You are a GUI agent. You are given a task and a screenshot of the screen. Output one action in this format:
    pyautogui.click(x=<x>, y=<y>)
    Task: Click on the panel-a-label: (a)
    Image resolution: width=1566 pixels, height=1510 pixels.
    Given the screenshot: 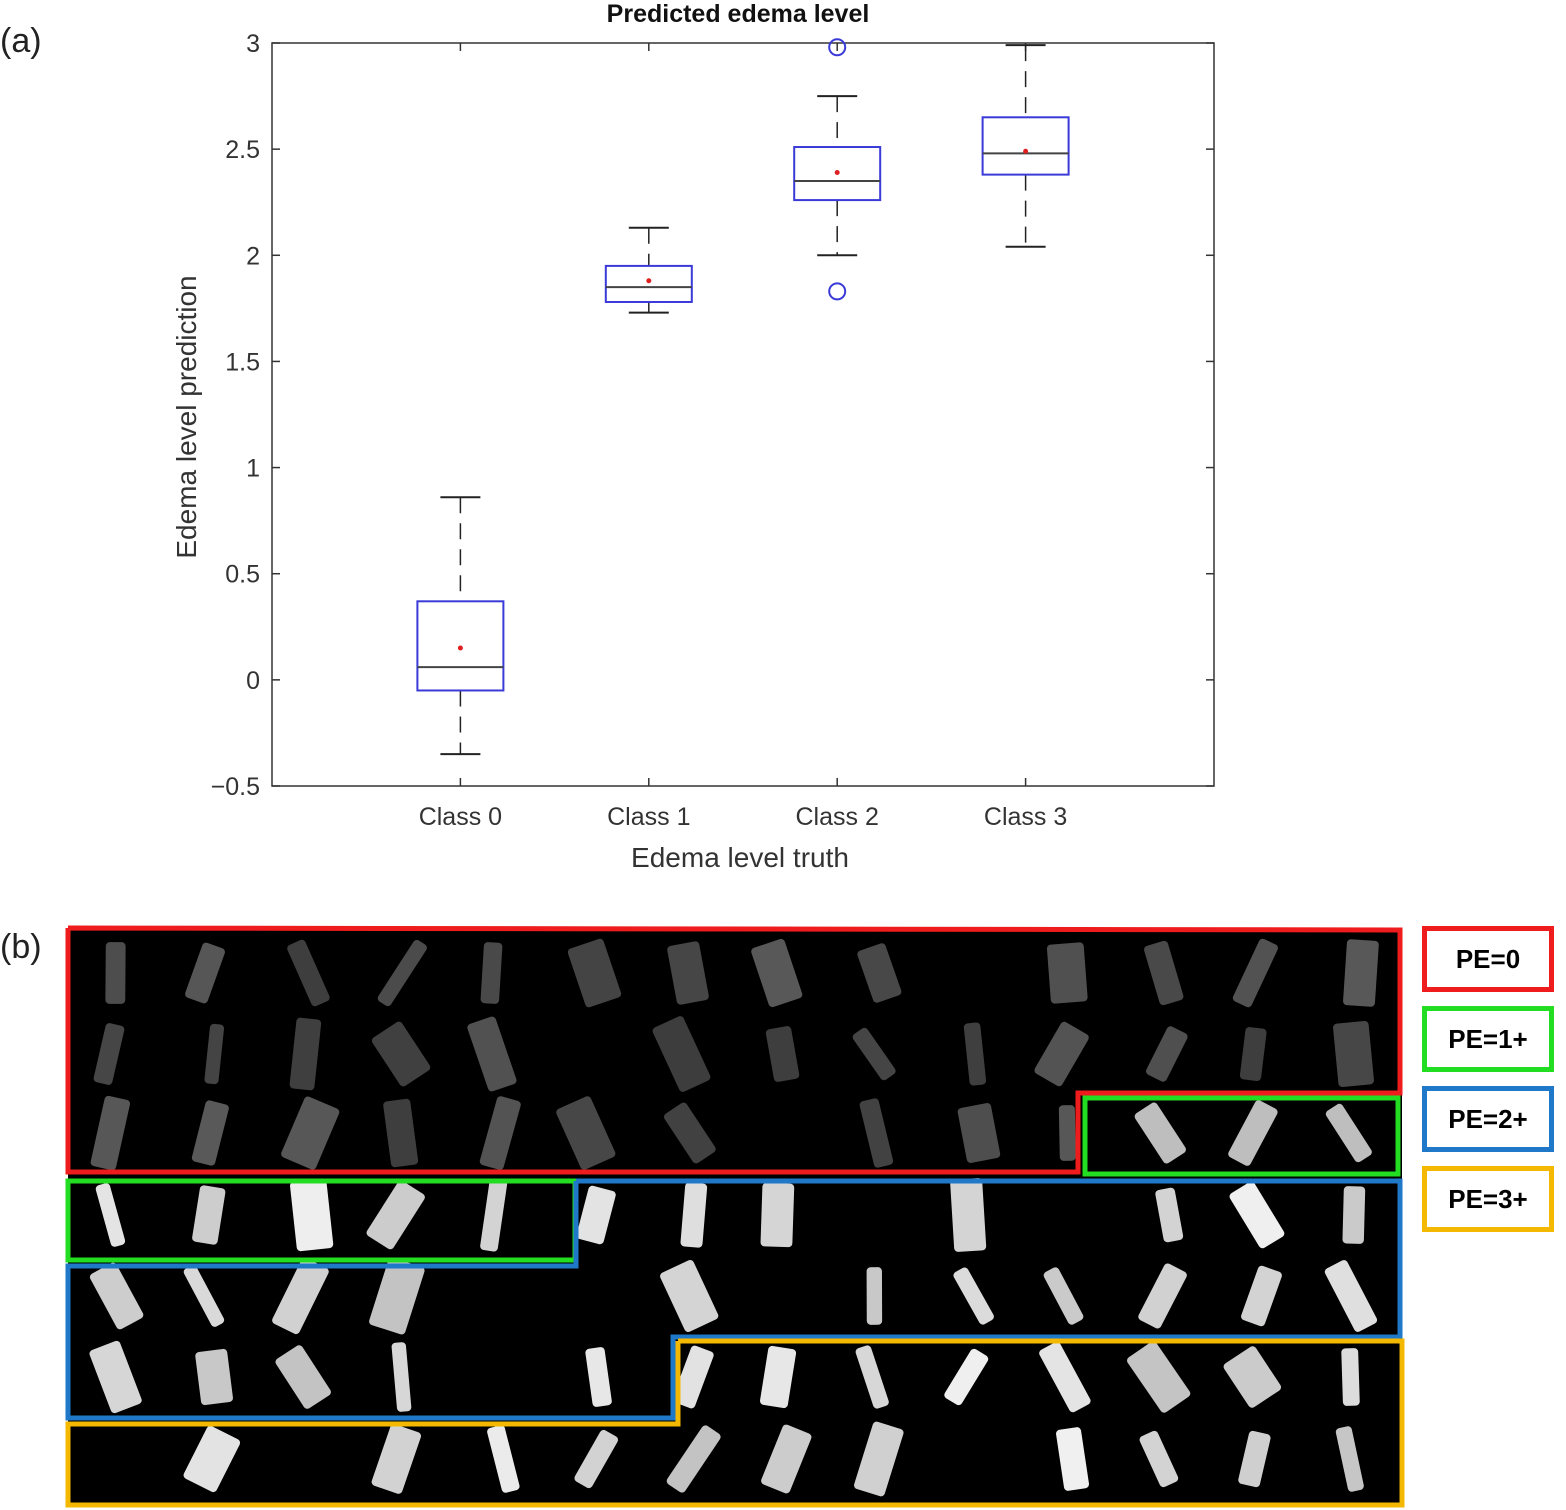 What is the action you would take?
    pyautogui.click(x=21, y=41)
    